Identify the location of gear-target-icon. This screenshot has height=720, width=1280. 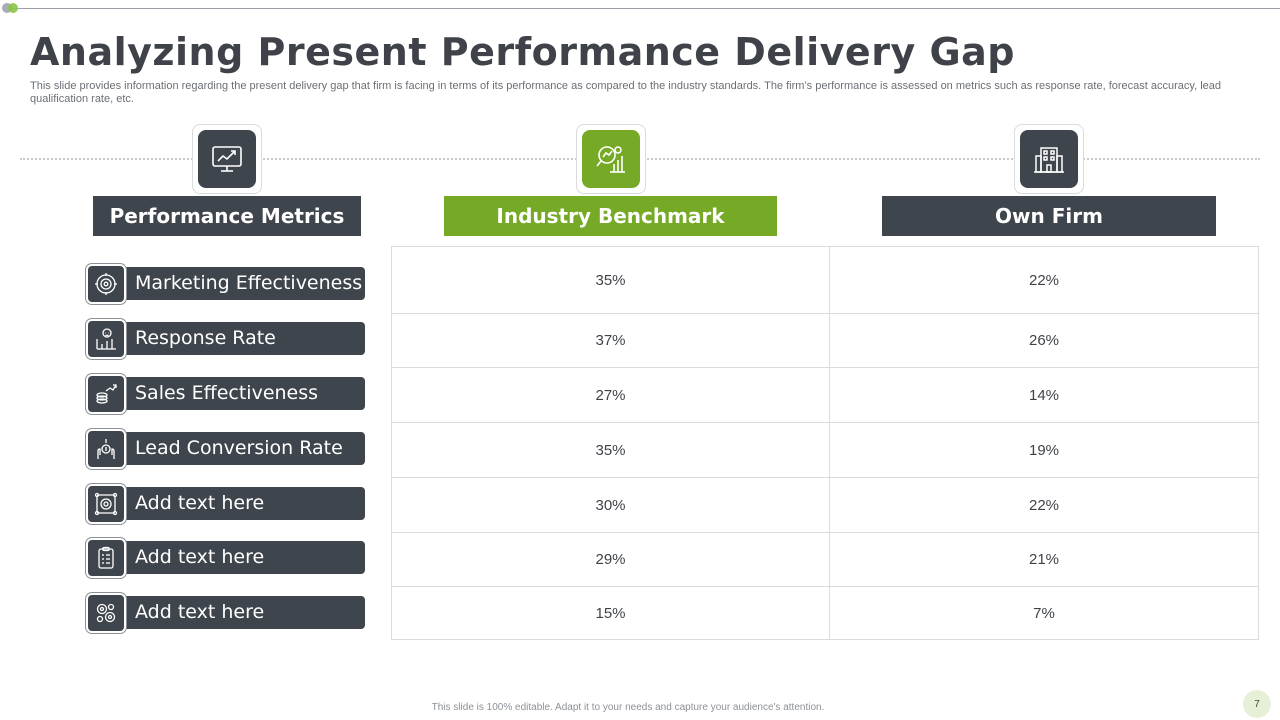
(106, 504).